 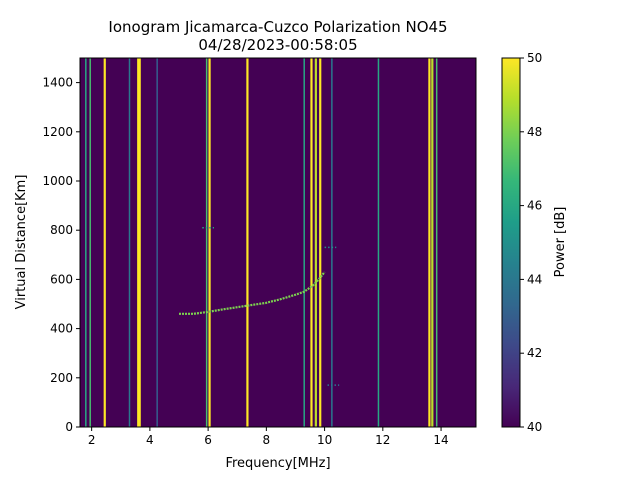 I want to click on y-tick-label: 0, so click(x=69, y=427).